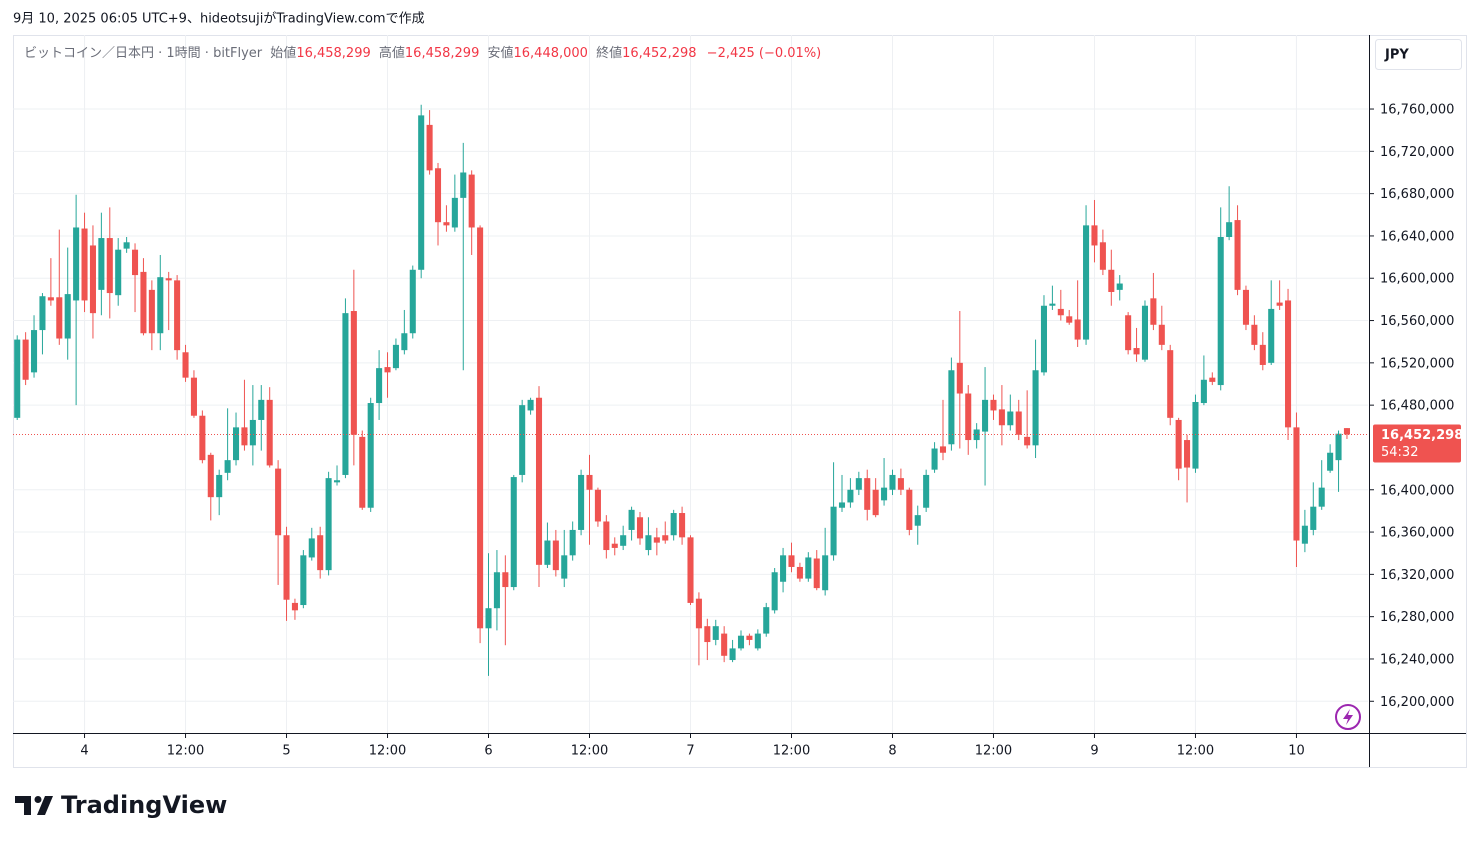 Image resolution: width=1479 pixels, height=843 pixels. I want to click on y-tick-label: 16,320,000, so click(1417, 575).